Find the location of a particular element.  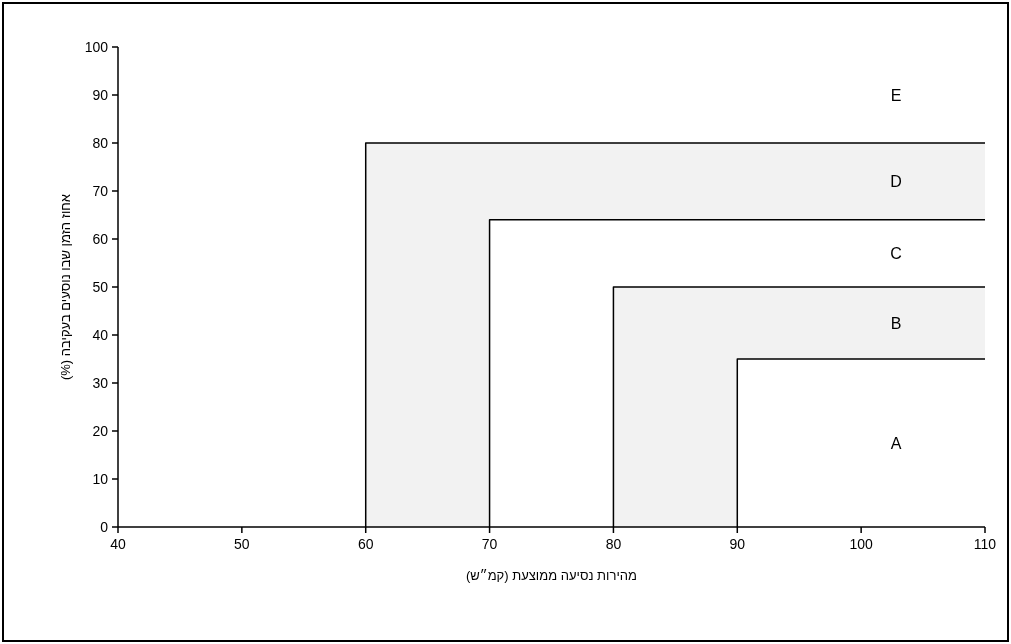

annotation: C is located at coordinates (896, 254).